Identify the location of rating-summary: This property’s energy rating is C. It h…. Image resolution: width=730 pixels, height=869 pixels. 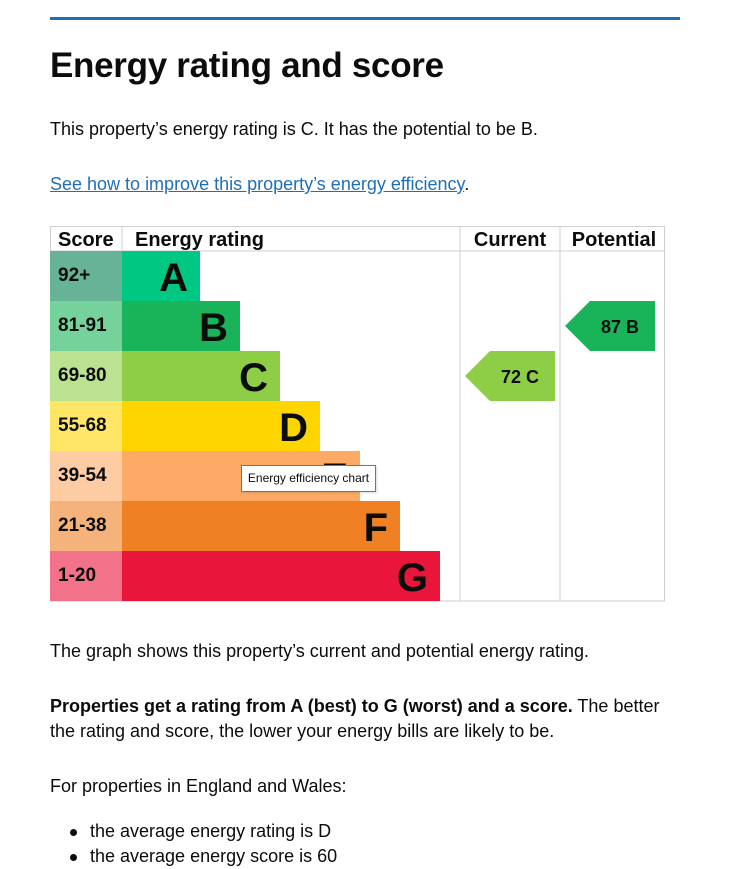
(294, 129).